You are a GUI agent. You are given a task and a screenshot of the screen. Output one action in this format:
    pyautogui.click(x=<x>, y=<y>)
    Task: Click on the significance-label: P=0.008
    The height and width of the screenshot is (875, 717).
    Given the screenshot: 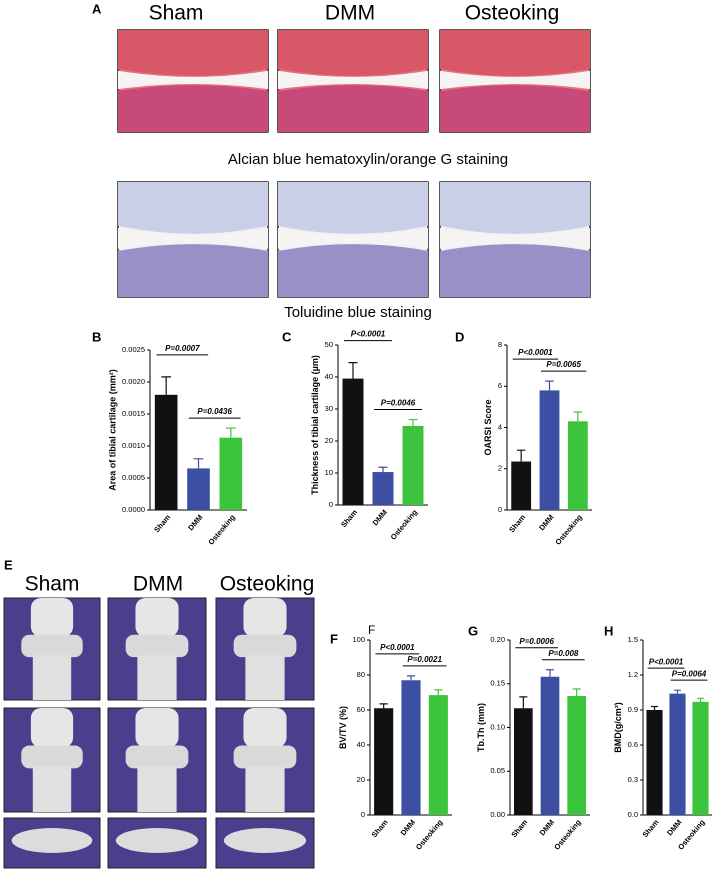 What is the action you would take?
    pyautogui.click(x=563, y=653)
    